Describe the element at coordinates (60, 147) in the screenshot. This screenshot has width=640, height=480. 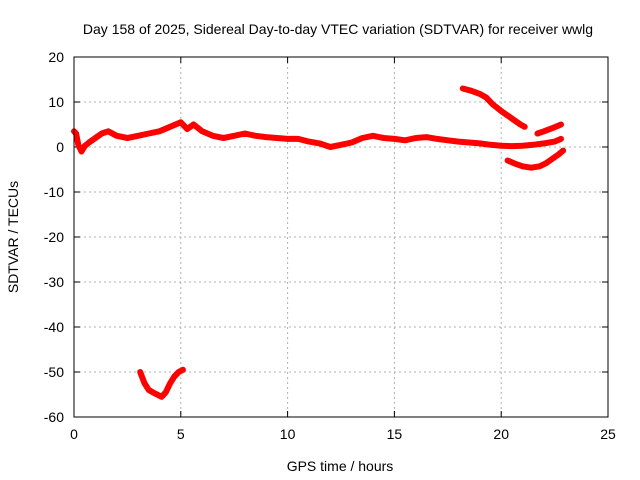
I see `y-tick-label: 0` at that location.